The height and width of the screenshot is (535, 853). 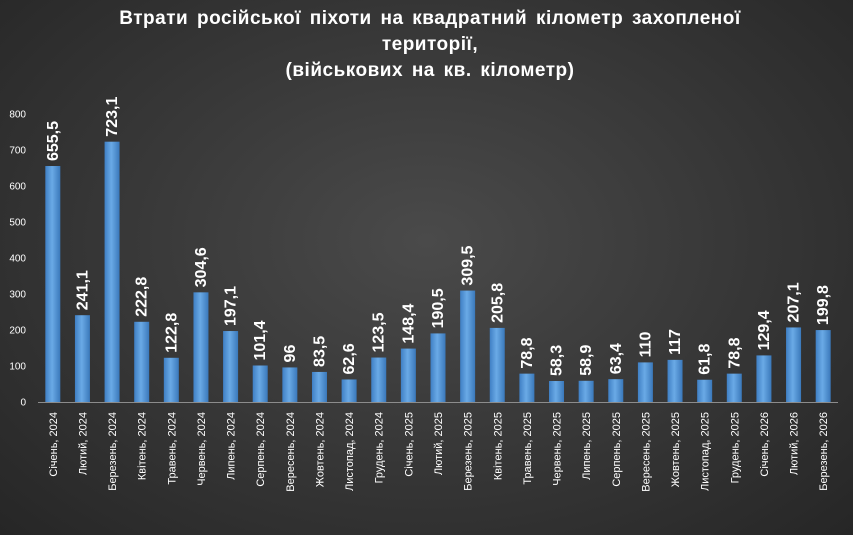 I want to click on bar-value-label: 58,3, so click(x=557, y=360).